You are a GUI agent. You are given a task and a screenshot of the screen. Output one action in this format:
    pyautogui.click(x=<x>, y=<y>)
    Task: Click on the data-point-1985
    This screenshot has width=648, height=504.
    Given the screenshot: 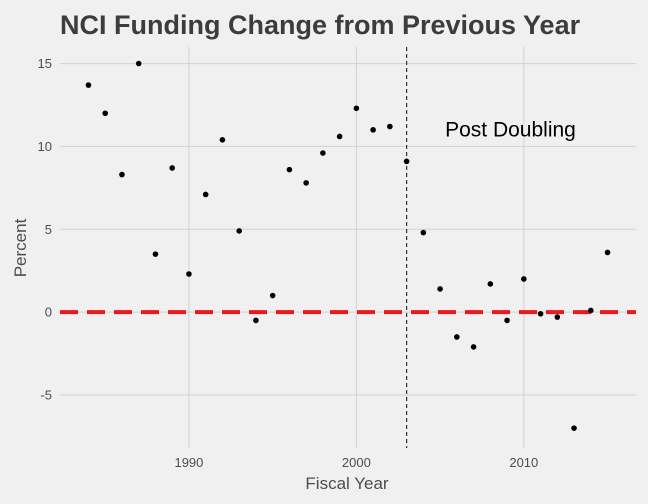 What is the action you would take?
    pyautogui.click(x=105, y=113)
    